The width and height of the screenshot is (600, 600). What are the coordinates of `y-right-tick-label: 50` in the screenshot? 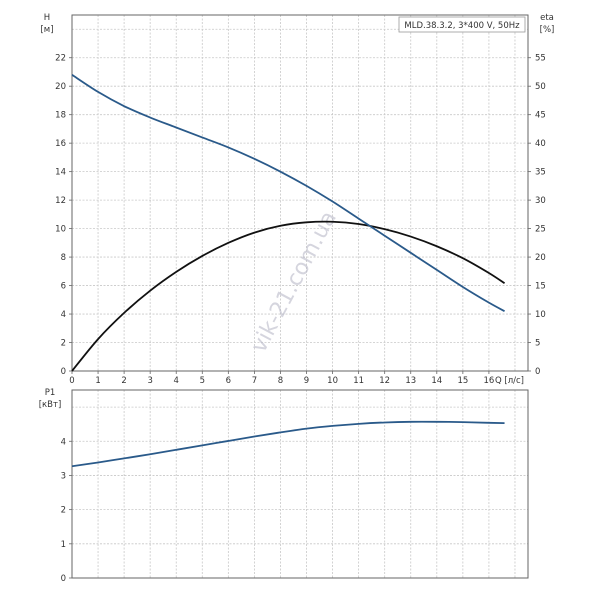 It's located at (540, 87).